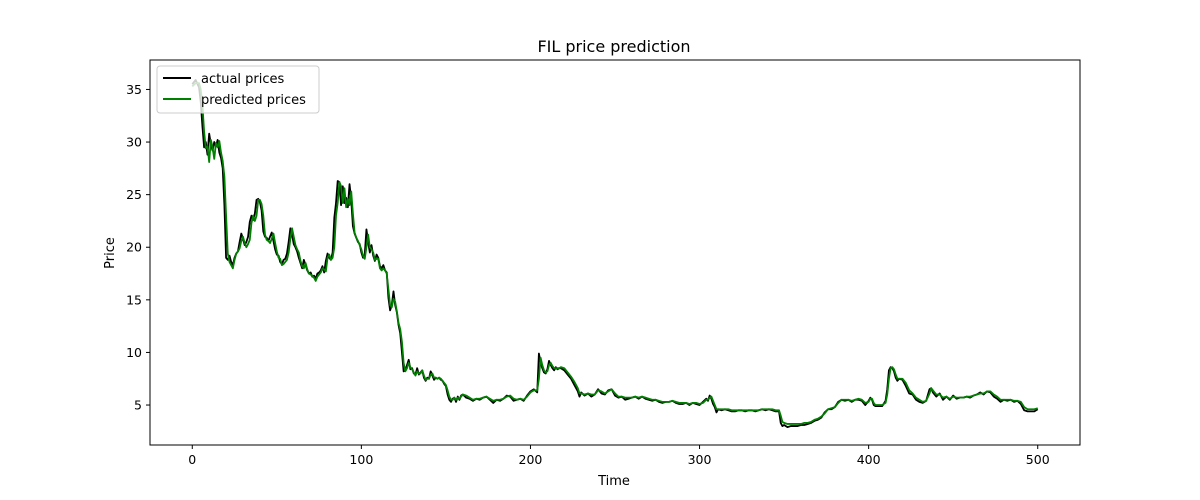  What do you see at coordinates (134, 247) in the screenshot?
I see `y-tick-label: 20` at bounding box center [134, 247].